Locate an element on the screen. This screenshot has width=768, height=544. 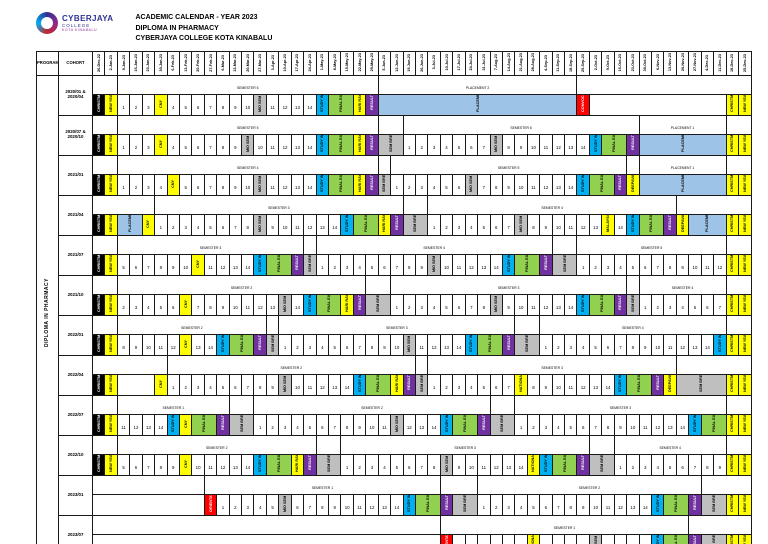
week-date-header-label: 21-Aug-23 is located at coordinates (521, 62).